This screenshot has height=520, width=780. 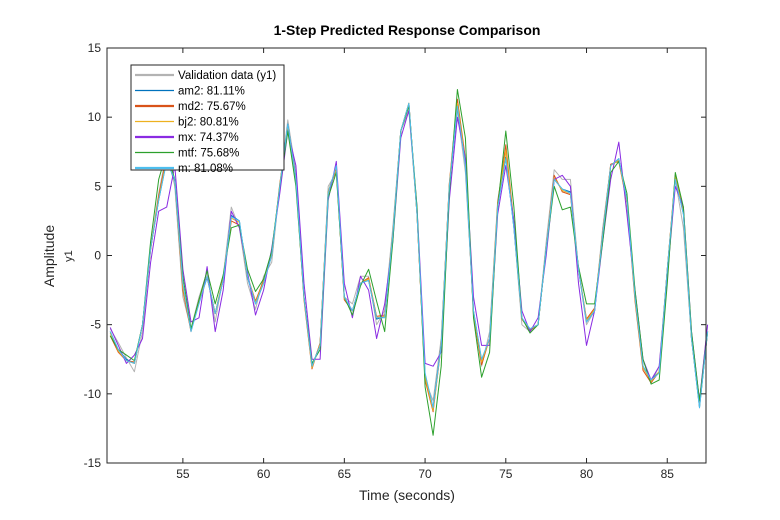 I want to click on legend-entry: mtf: 75.68%, so click(x=208, y=154).